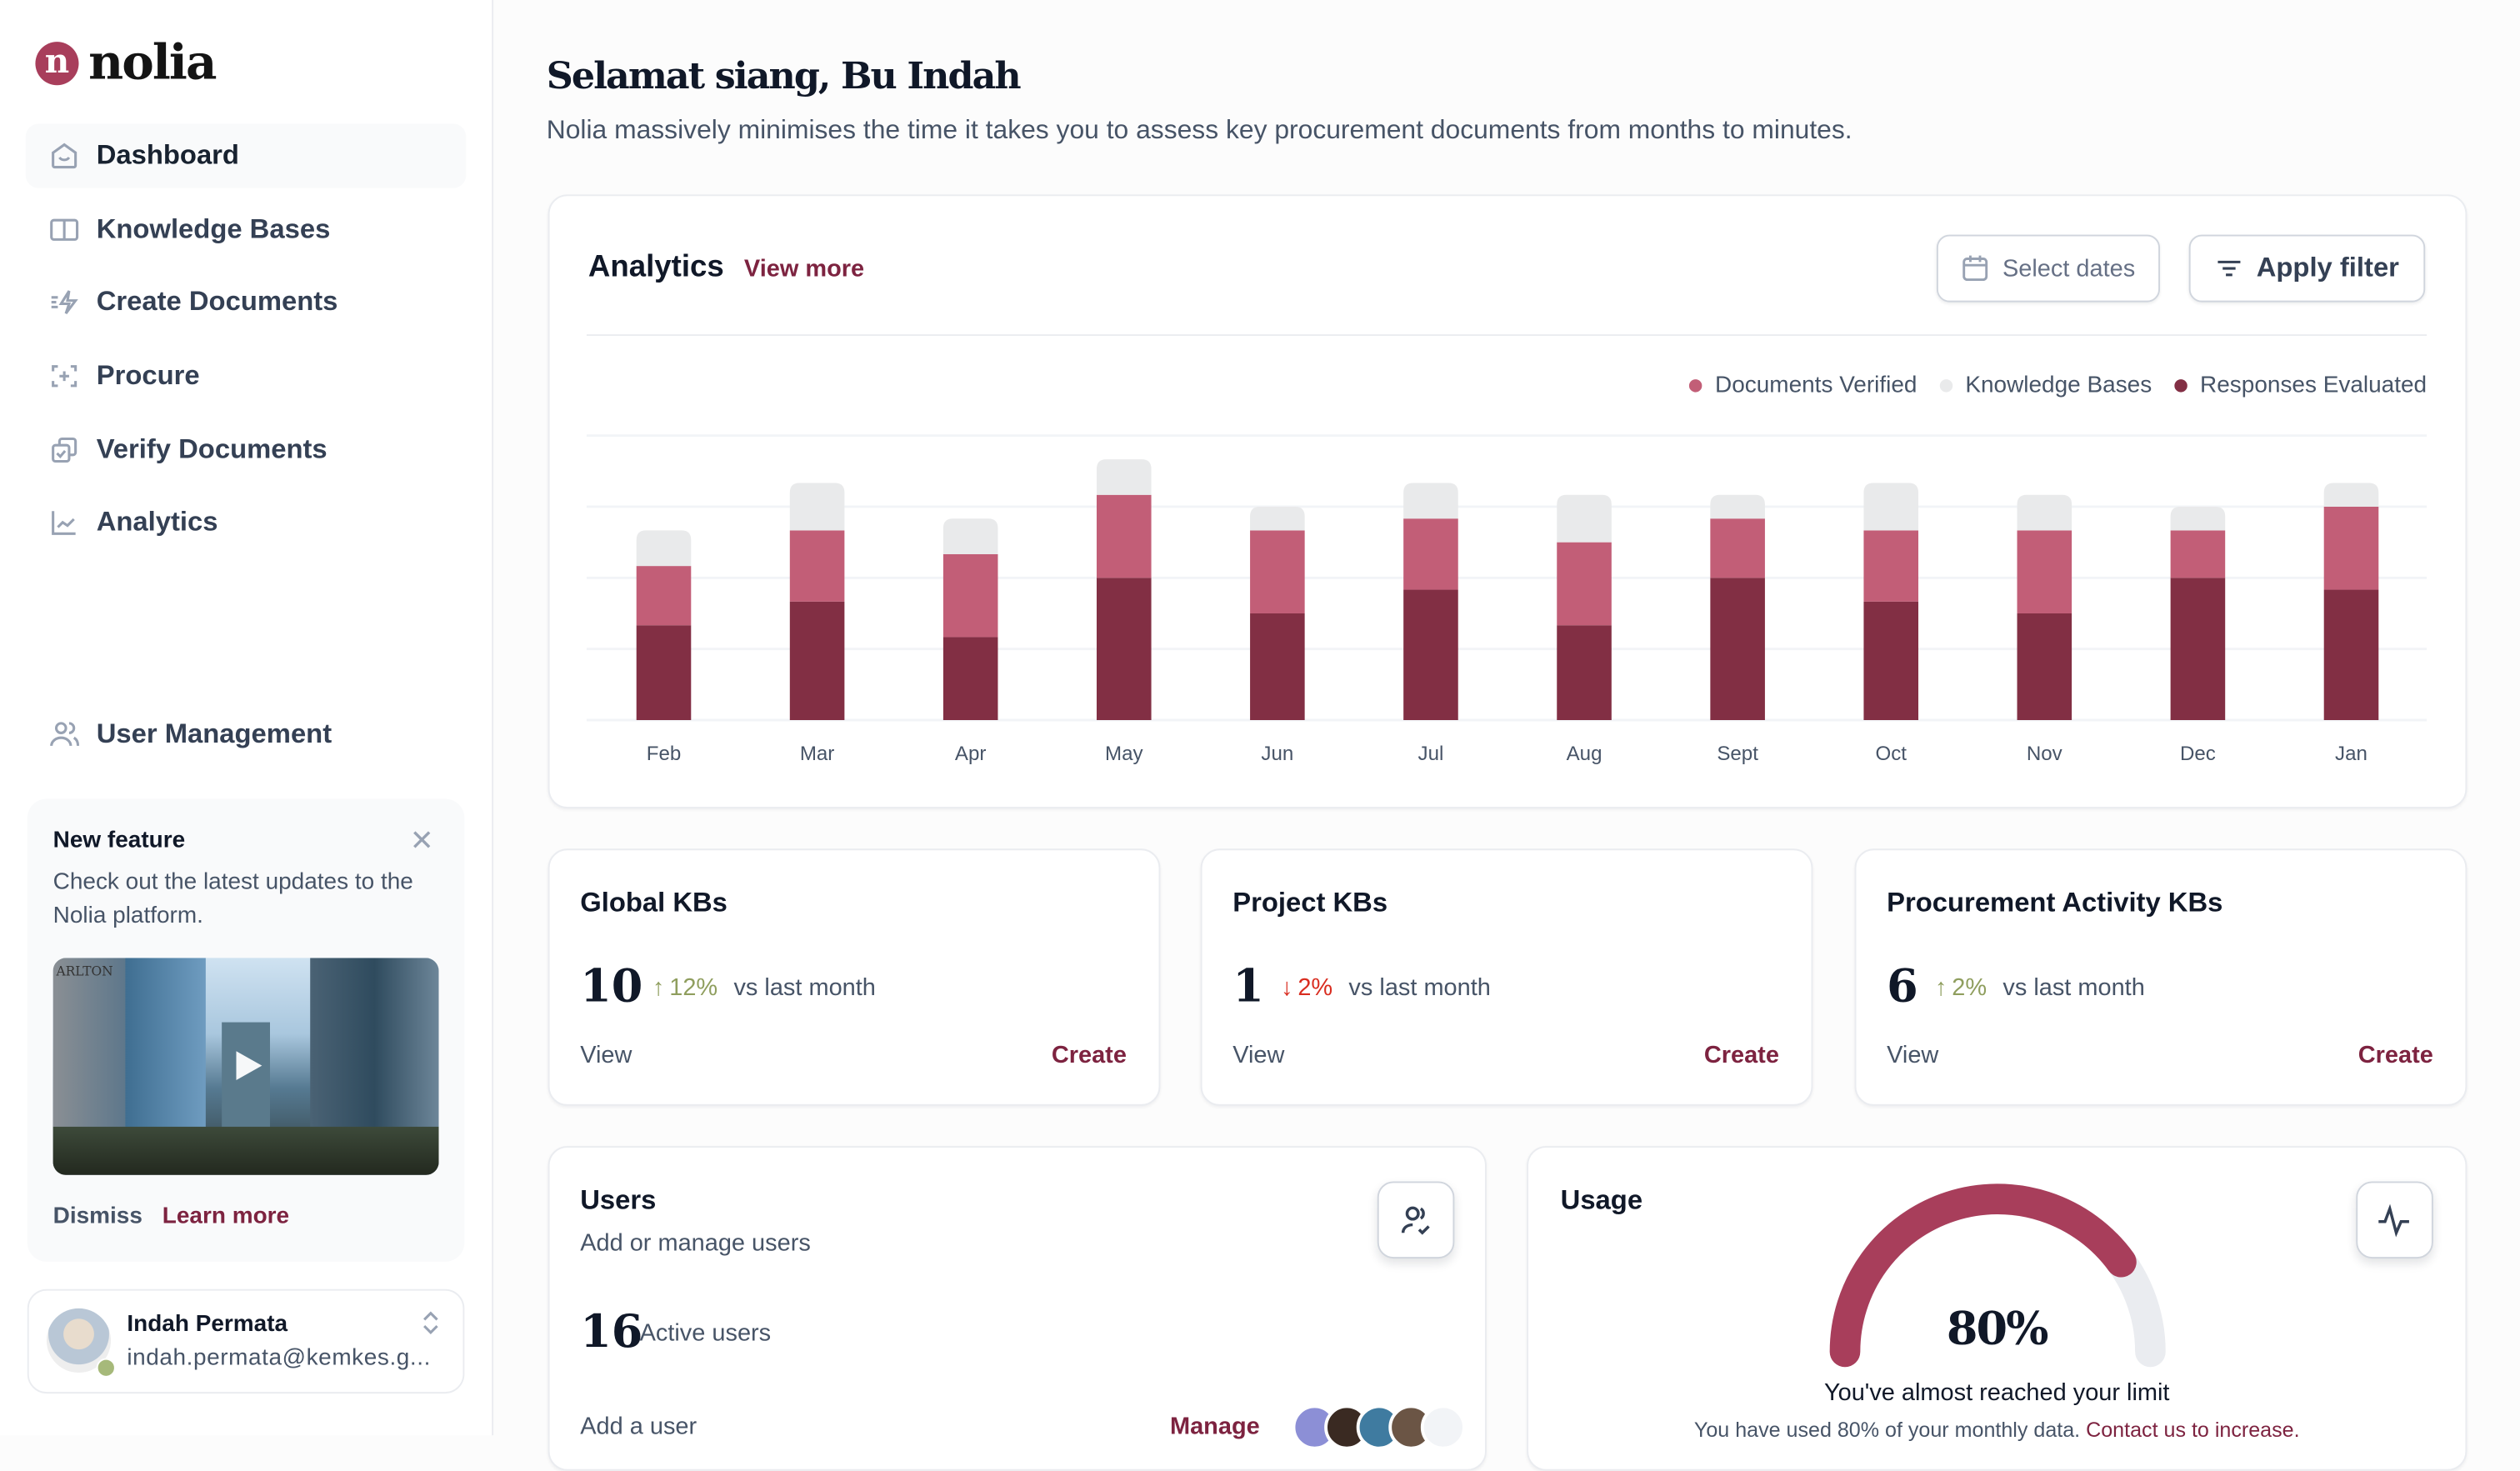  What do you see at coordinates (213, 229) in the screenshot?
I see `sidebar-item-label: Knowledge Bases` at bounding box center [213, 229].